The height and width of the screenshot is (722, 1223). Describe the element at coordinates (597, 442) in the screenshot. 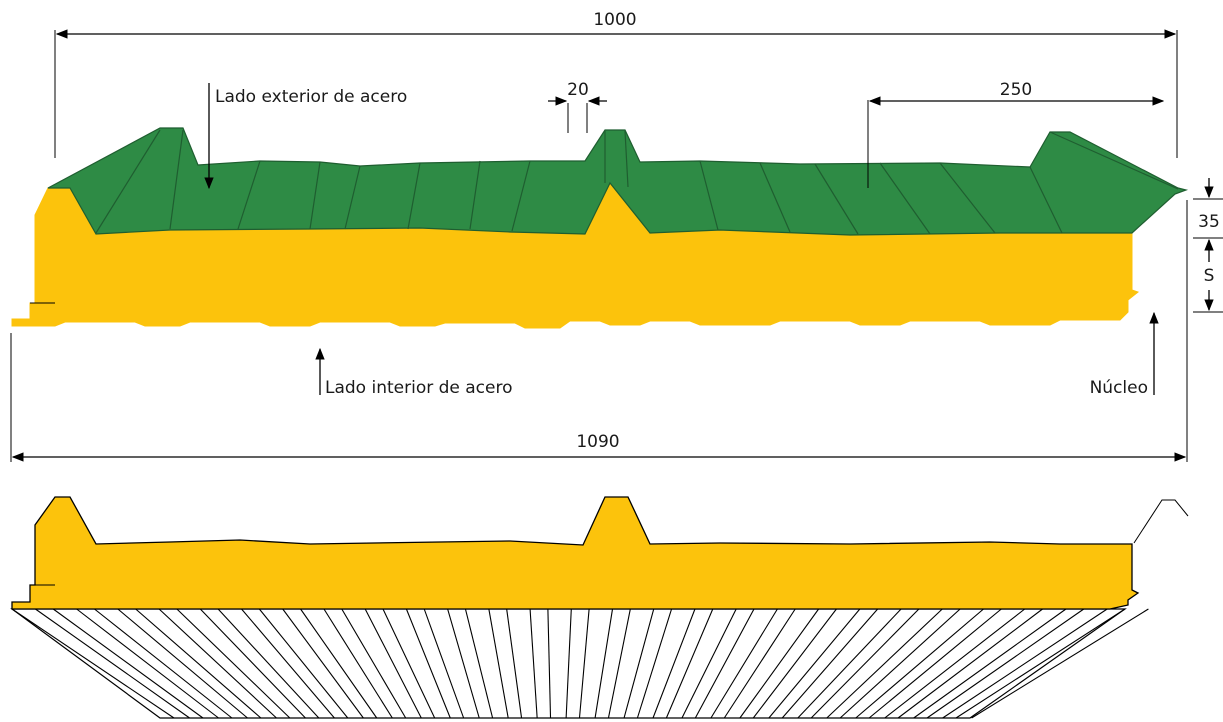

I see `label-1090: 1090` at that location.